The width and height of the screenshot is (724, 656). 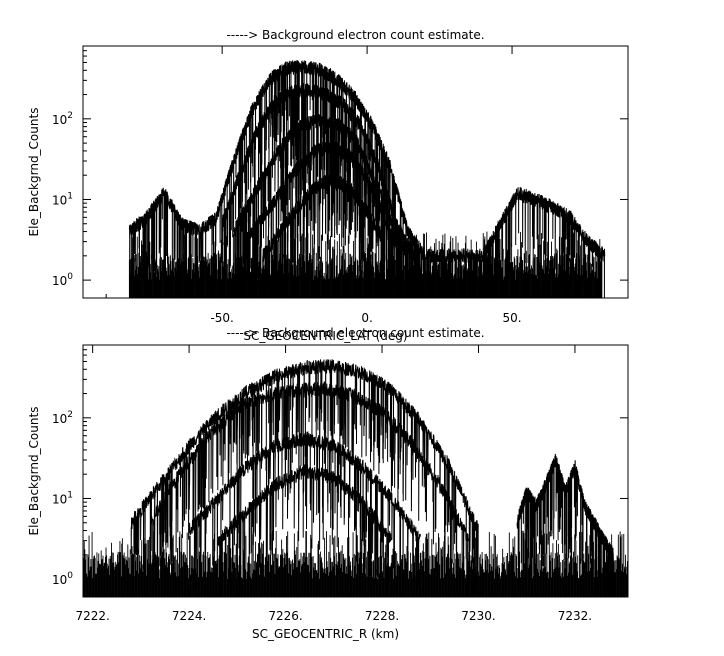 What do you see at coordinates (325, 634) in the screenshot?
I see `x-axis-label: SC_GEOCENTRIC_R (km)` at bounding box center [325, 634].